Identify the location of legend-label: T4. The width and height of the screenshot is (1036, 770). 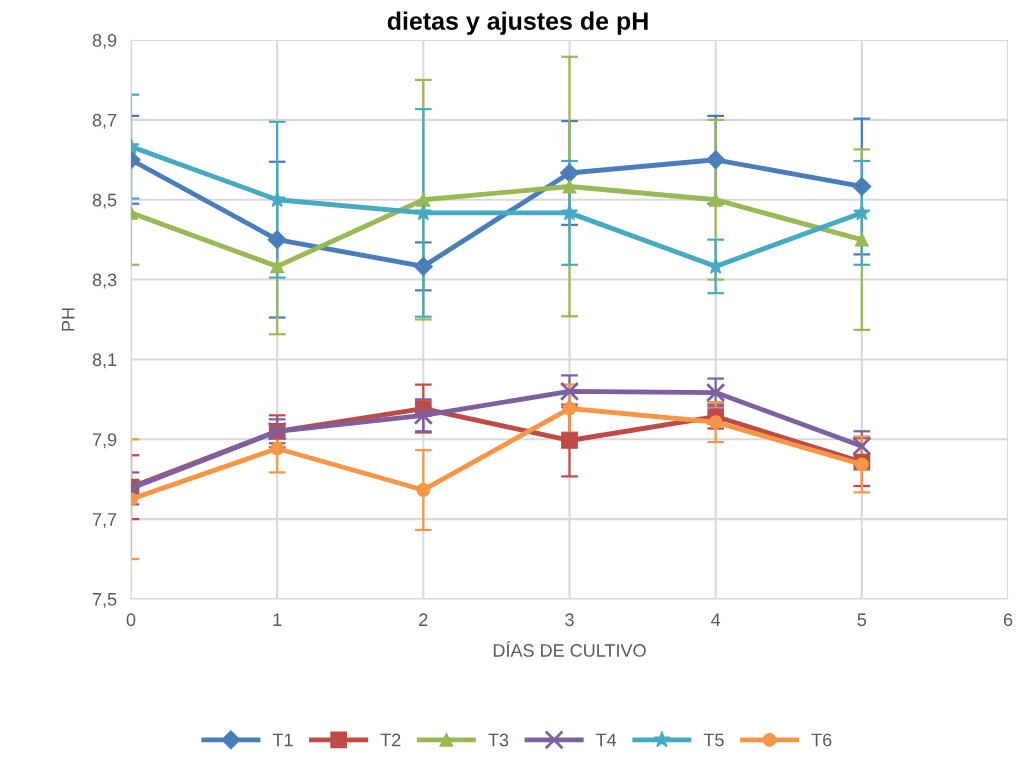
(606, 740).